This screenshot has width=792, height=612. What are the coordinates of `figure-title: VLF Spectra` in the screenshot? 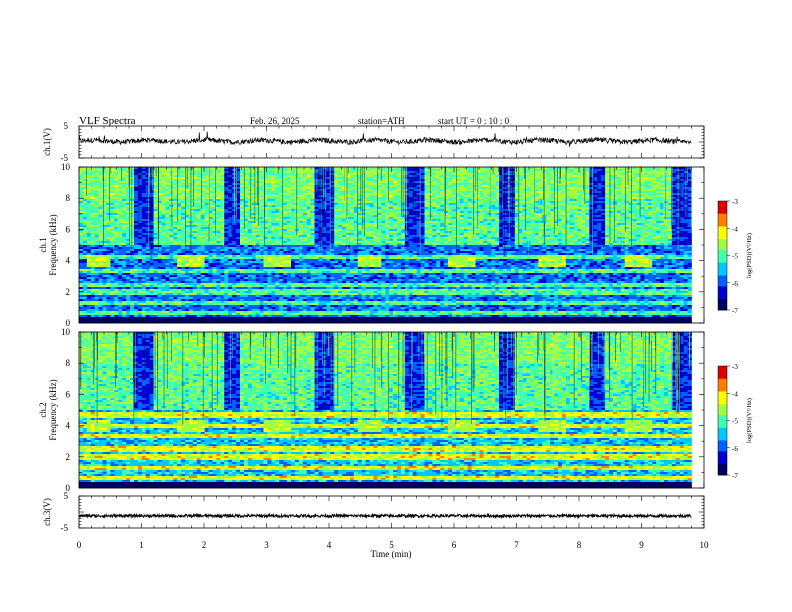 It's located at (107, 121).